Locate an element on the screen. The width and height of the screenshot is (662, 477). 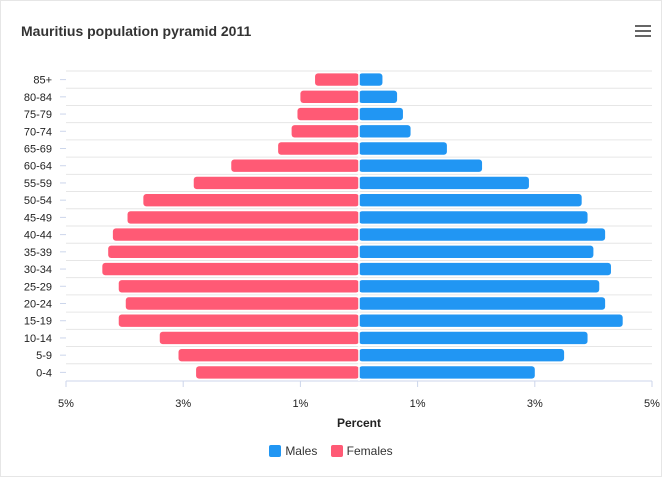
legend-females-label: Females is located at coordinates (369, 451).